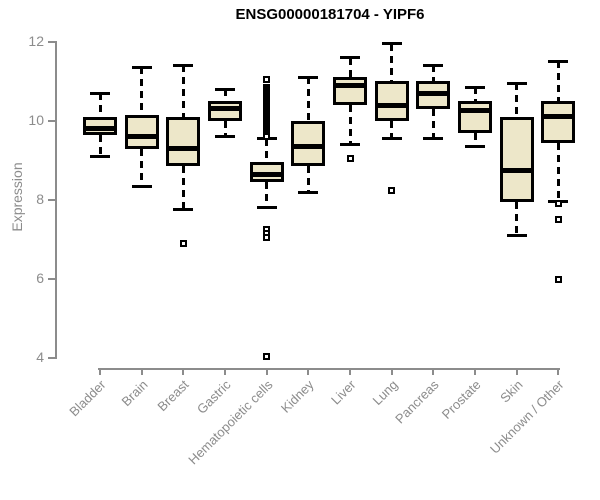  Describe the element at coordinates (36, 119) in the screenshot. I see `y-tick-label: 10` at that location.